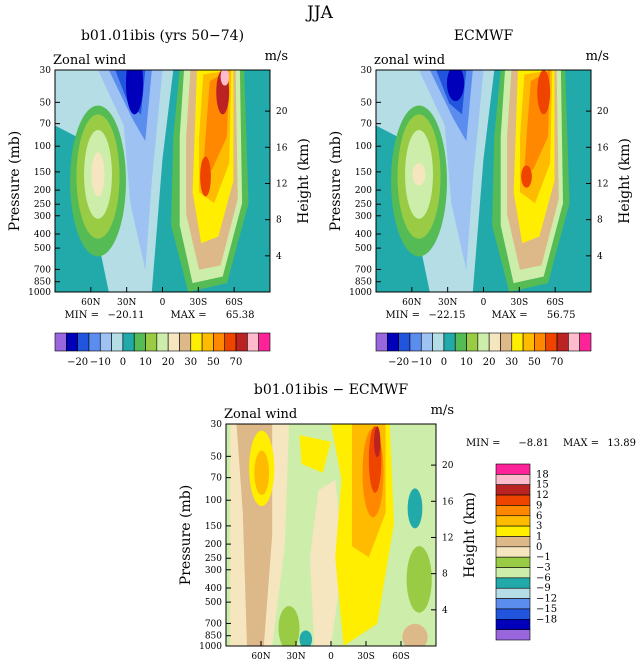 The width and height of the screenshot is (638, 664). I want to click on y-axis-title: Pressure (mb), so click(15, 181).